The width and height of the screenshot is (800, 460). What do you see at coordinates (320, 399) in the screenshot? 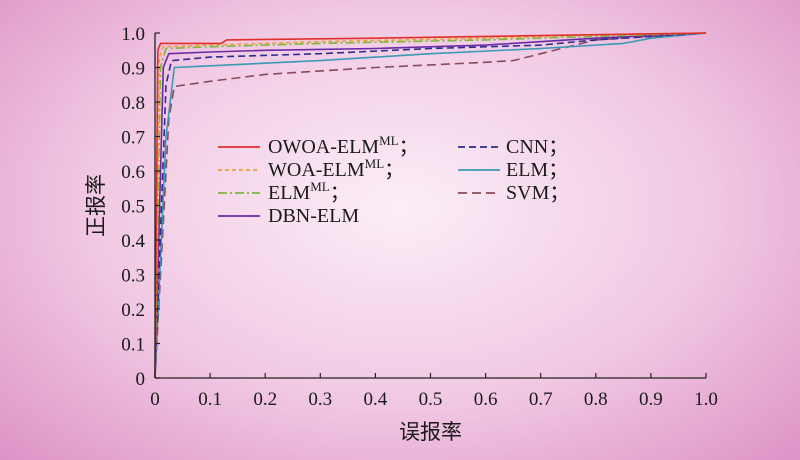
I see `x-tick-label: 0.3` at bounding box center [320, 399].